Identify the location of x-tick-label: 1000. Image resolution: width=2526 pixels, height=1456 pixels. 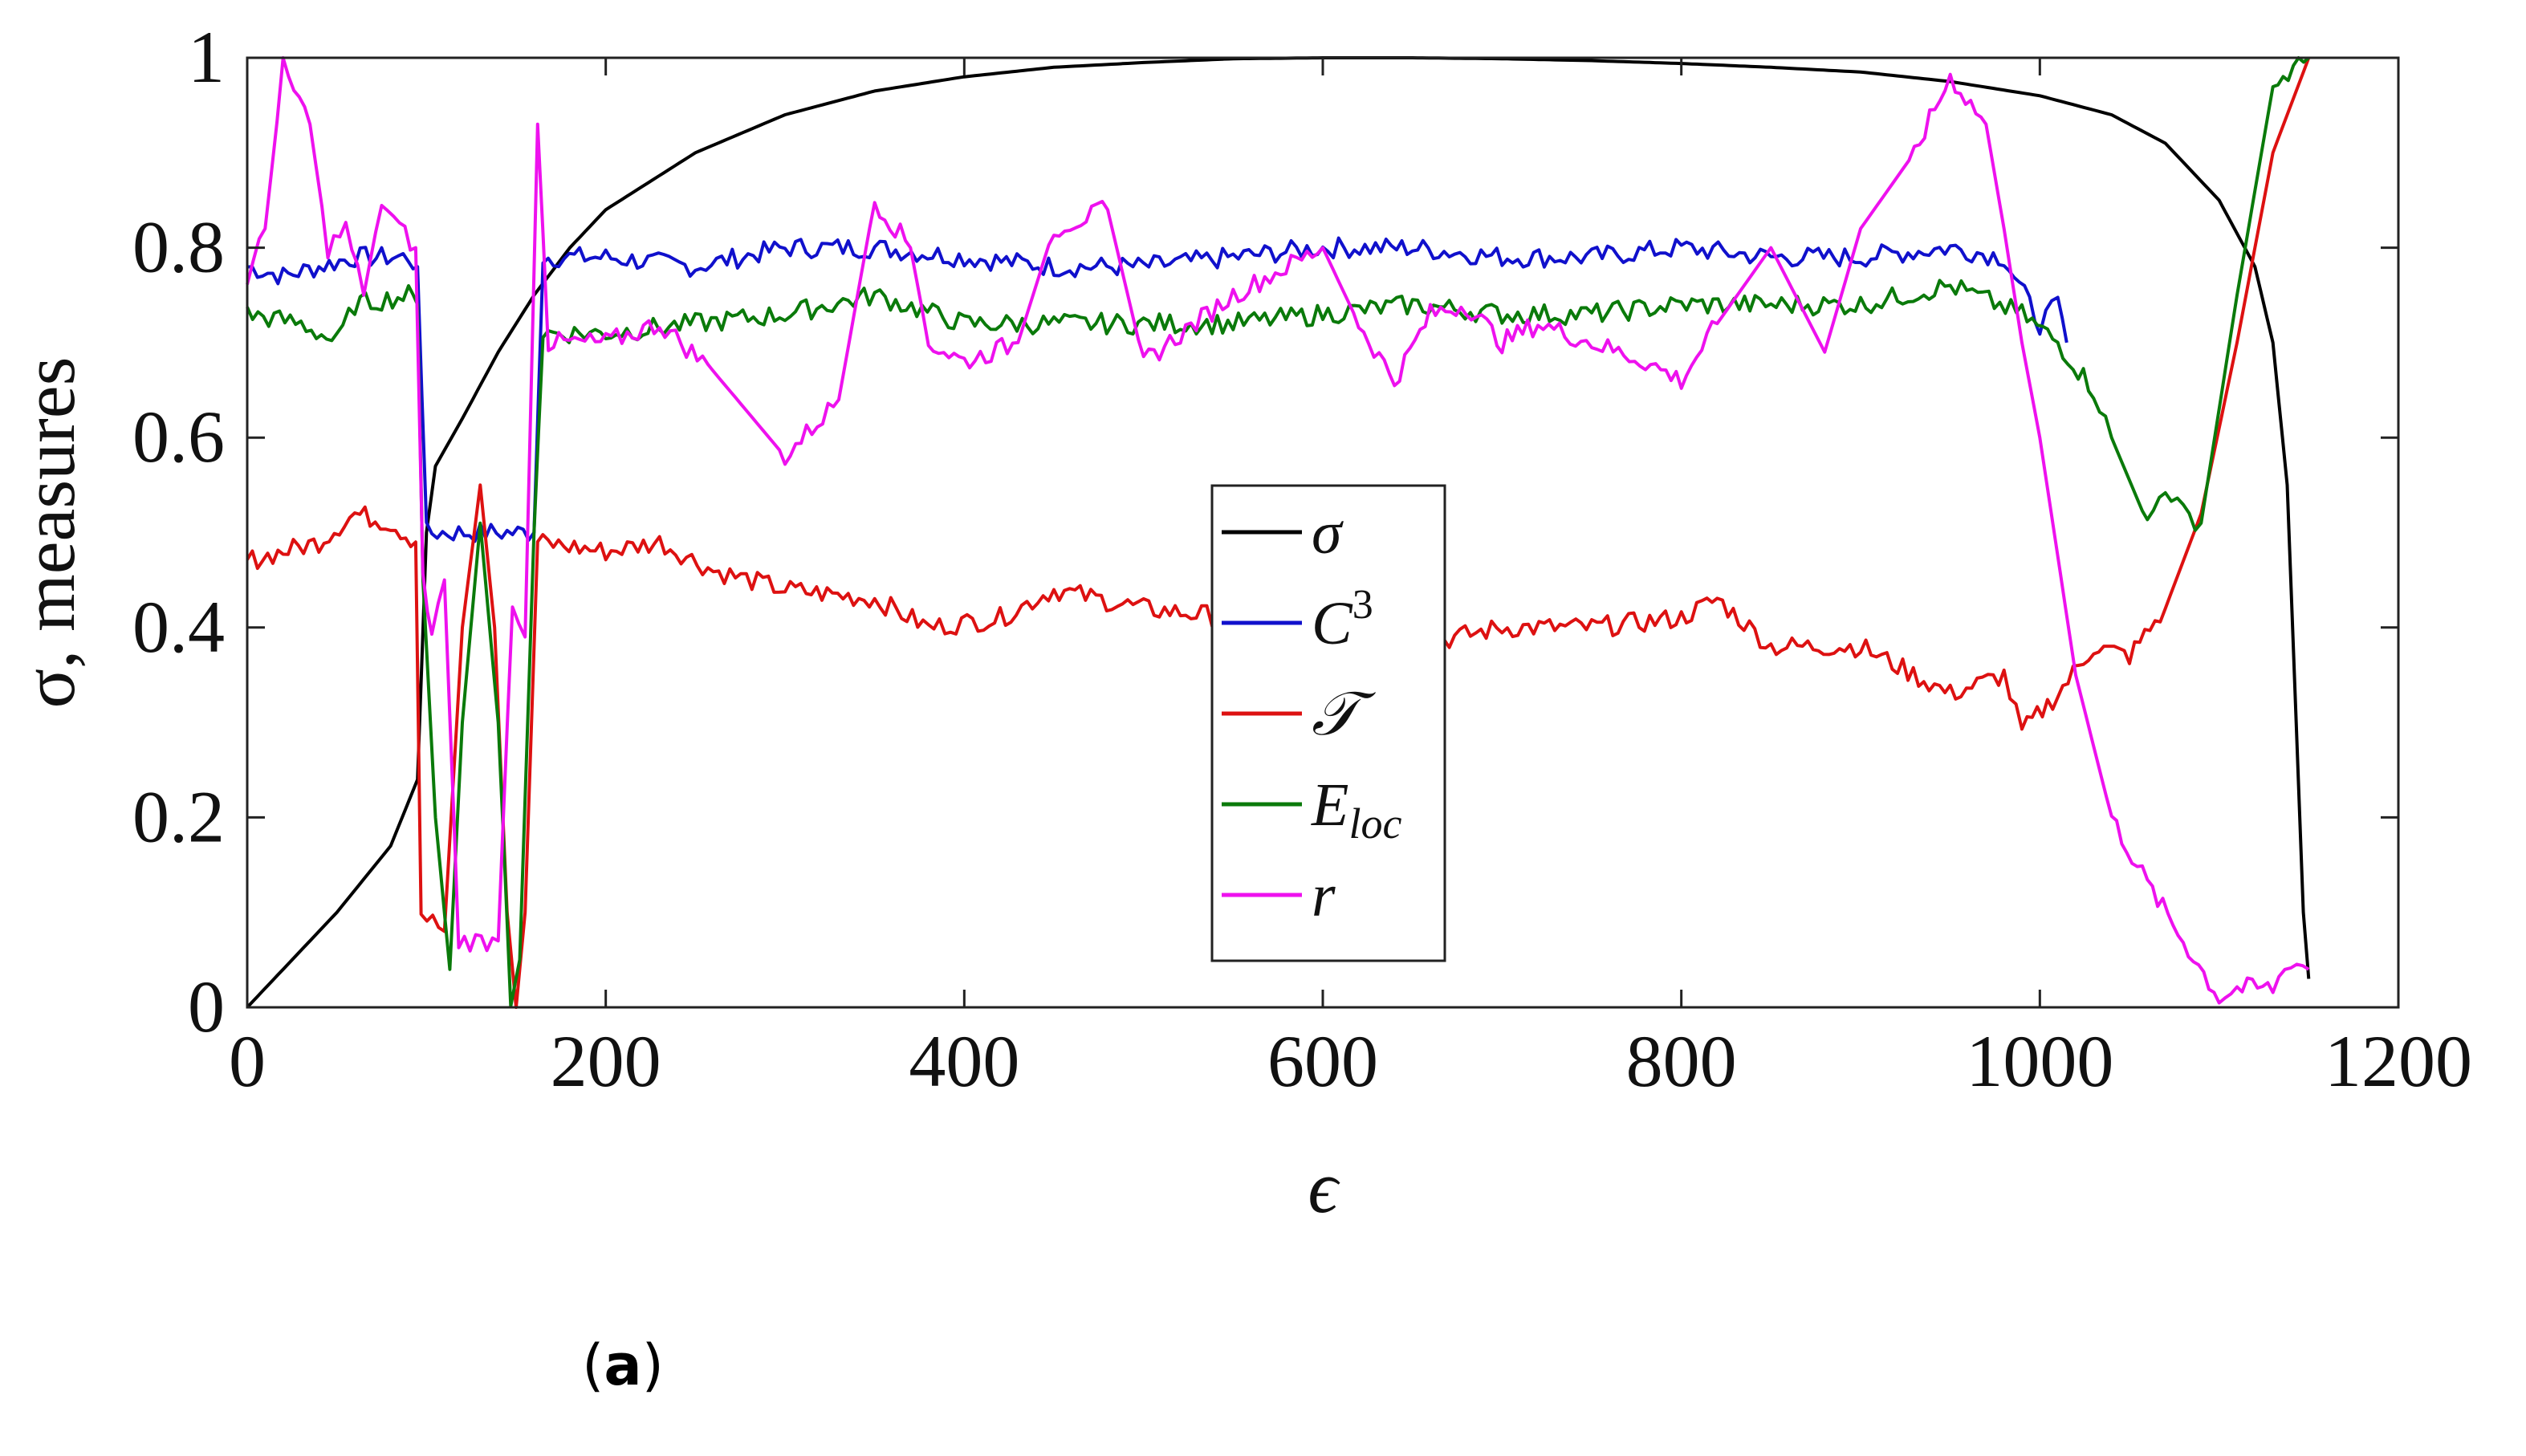
(2039, 1061).